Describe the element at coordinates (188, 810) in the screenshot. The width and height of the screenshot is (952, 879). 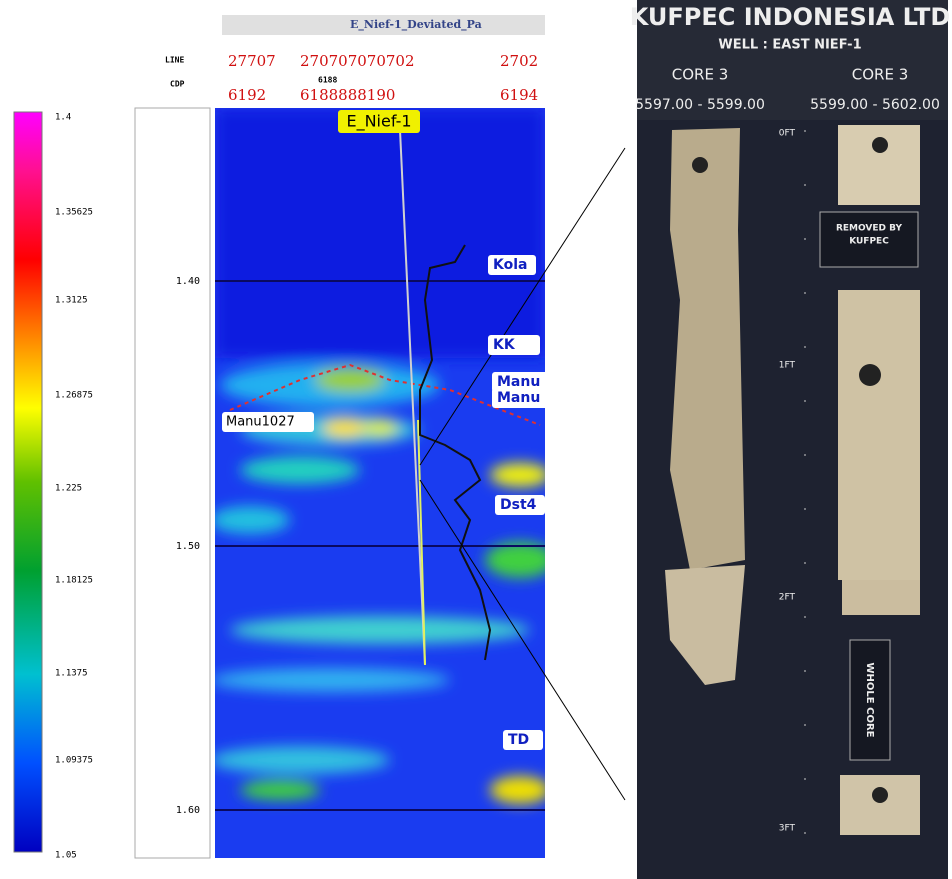
I see `time-tick-label: 1.60` at that location.